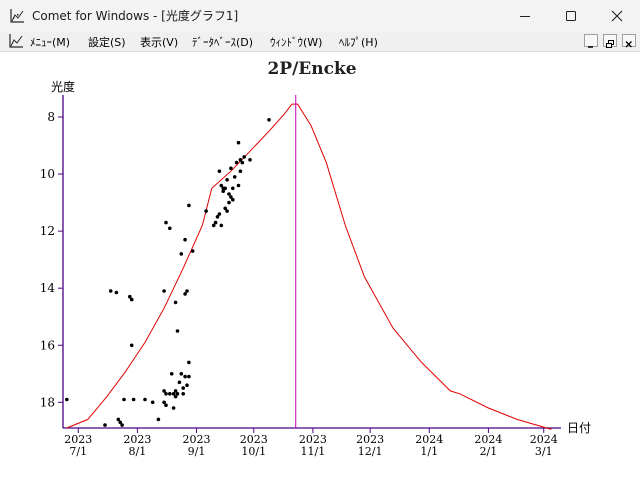  What do you see at coordinates (320, 15) in the screenshot?
I see `title-bar: Comet for Windows - [光度グラフ1]` at bounding box center [320, 15].